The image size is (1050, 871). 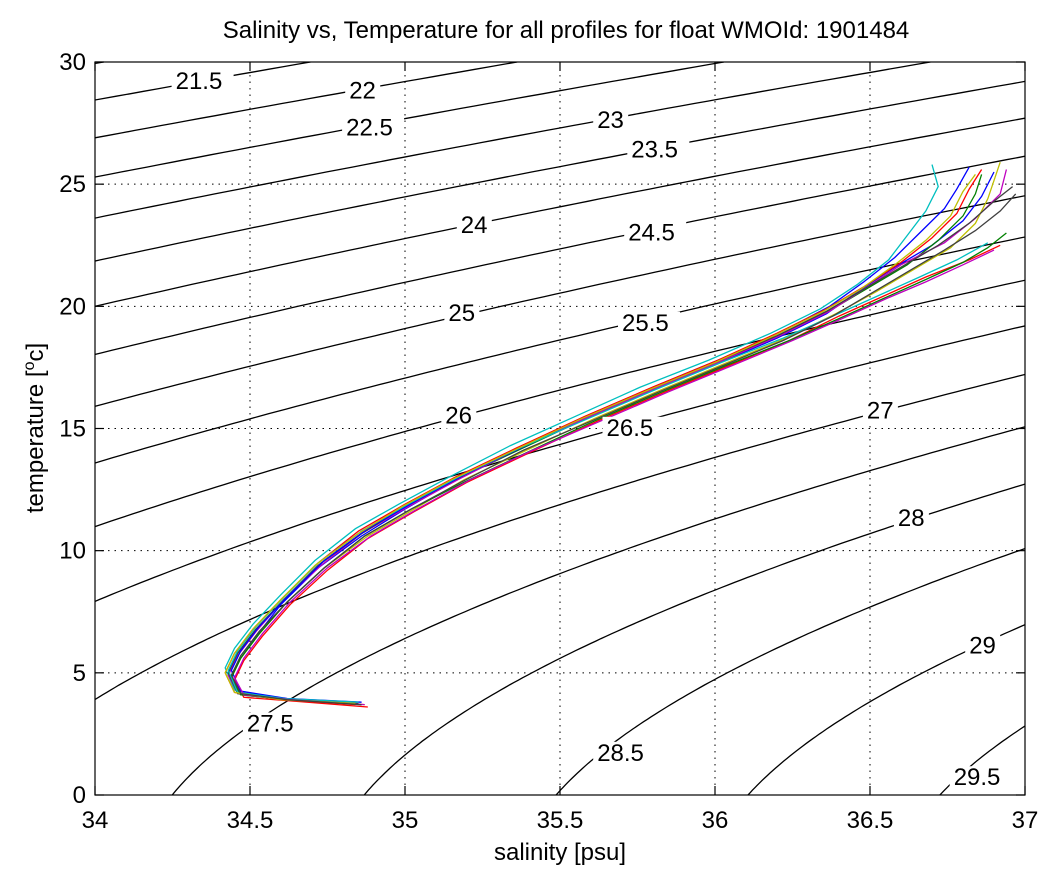 I want to click on density-contour-label: 23.5, so click(x=654, y=149).